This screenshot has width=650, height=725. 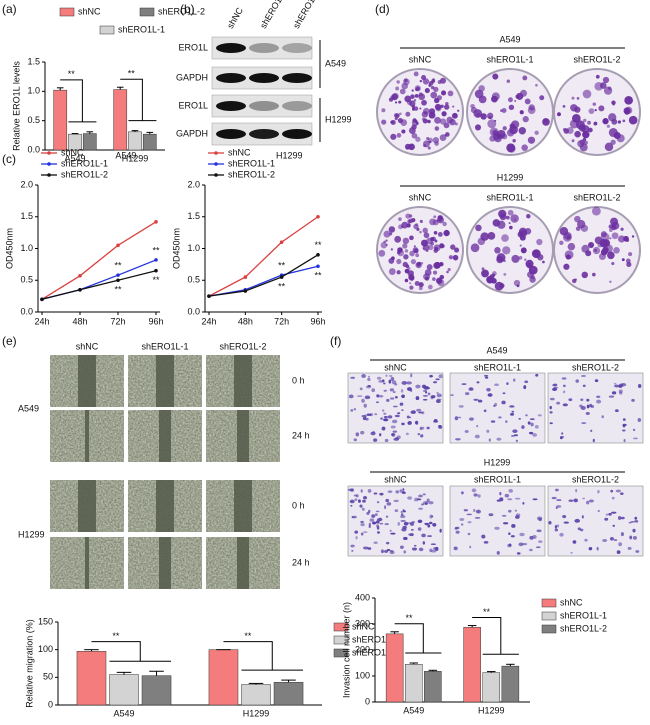 I want to click on lane-label: shERO1L-1, so click(x=274, y=15).